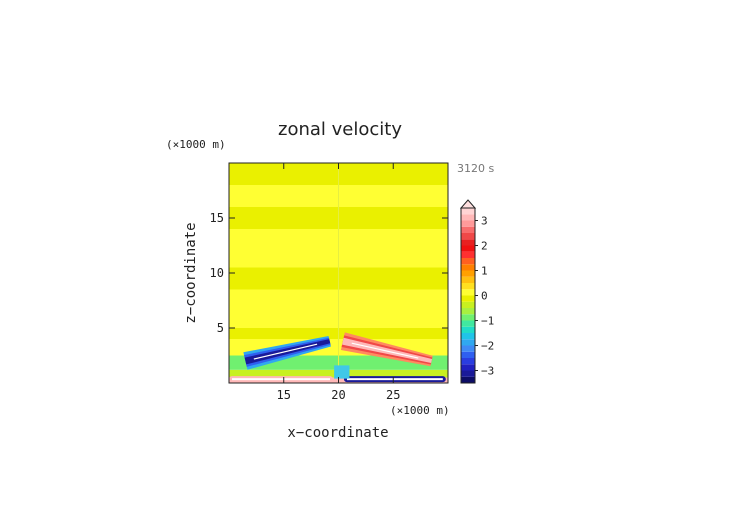 The image size is (752, 532). What do you see at coordinates (484, 221) in the screenshot?
I see `colorbar-tick-label-6: 3` at bounding box center [484, 221].